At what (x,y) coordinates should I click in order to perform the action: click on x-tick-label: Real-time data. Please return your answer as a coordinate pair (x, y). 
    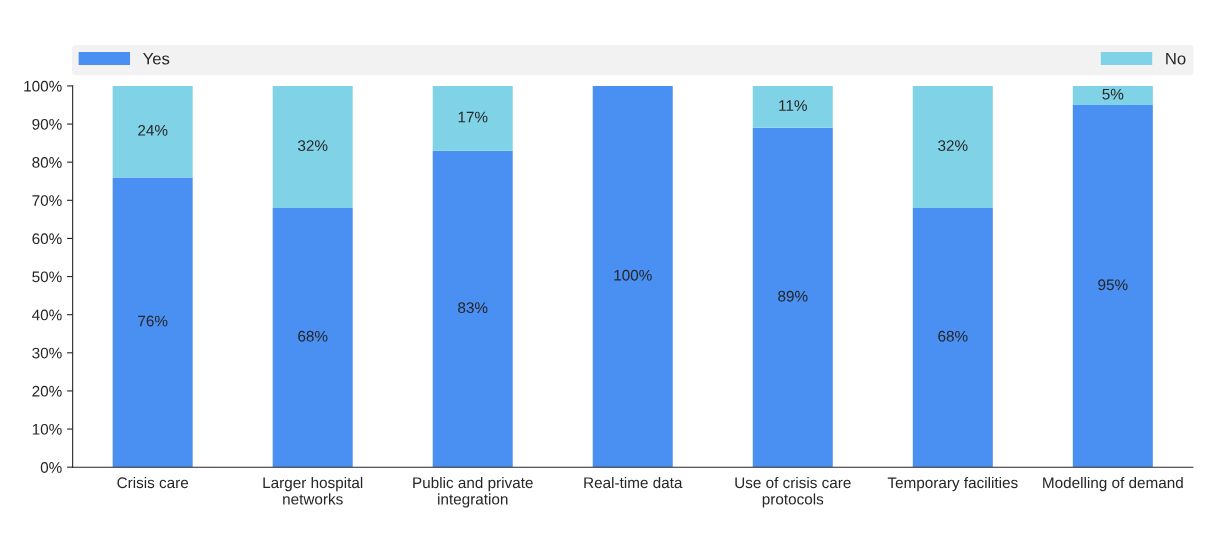
    Looking at the image, I should click on (633, 482).